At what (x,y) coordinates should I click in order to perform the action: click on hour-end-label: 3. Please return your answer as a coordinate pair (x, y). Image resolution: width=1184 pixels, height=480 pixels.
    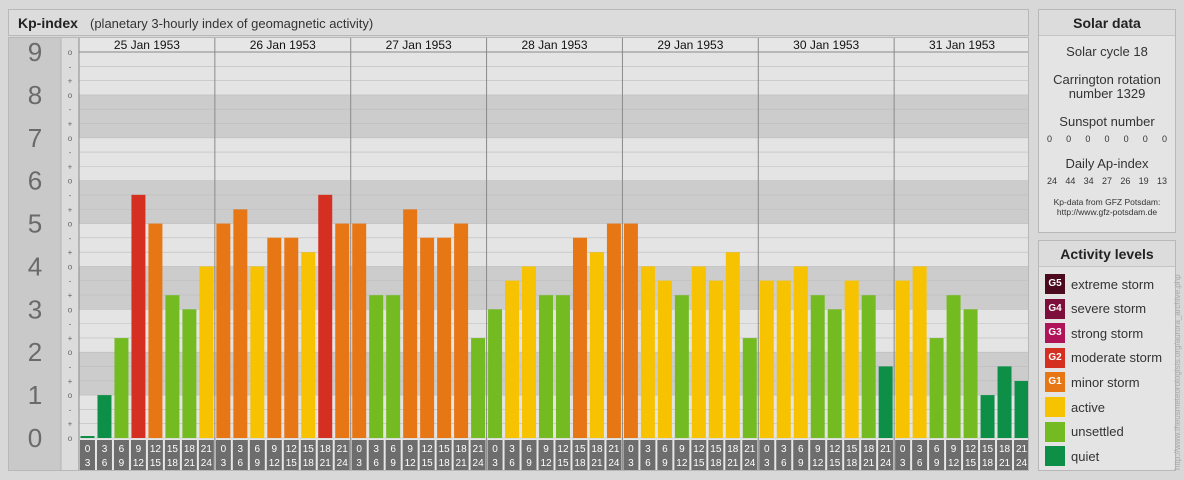
    Looking at the image, I should click on (631, 463).